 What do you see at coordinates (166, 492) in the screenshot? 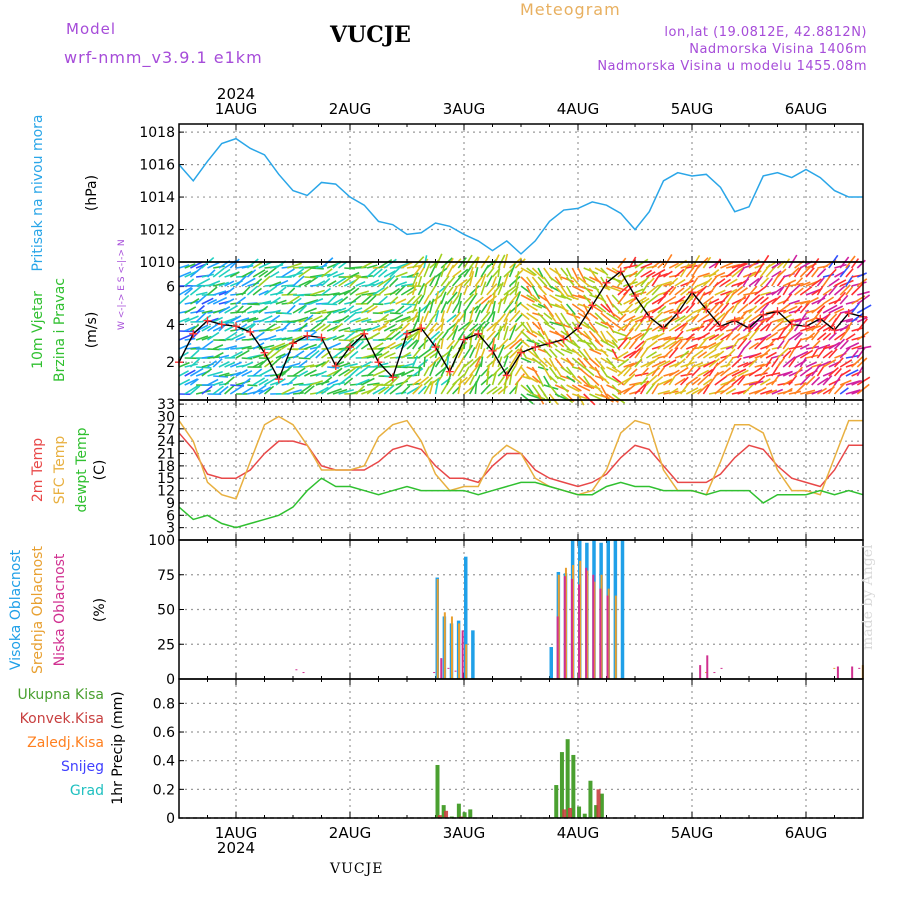
I see `y-tick-label: 12` at bounding box center [166, 492].